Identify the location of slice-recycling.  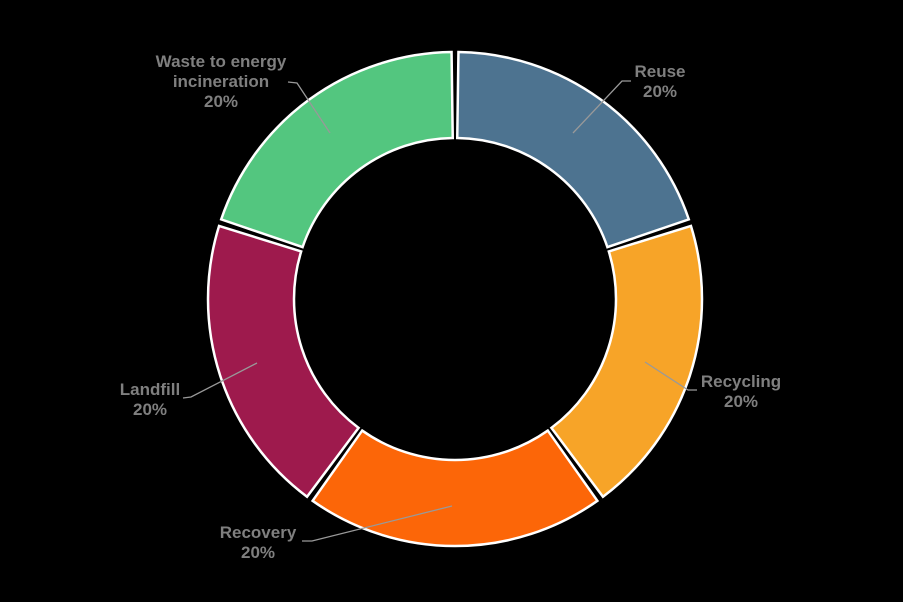
(626, 361).